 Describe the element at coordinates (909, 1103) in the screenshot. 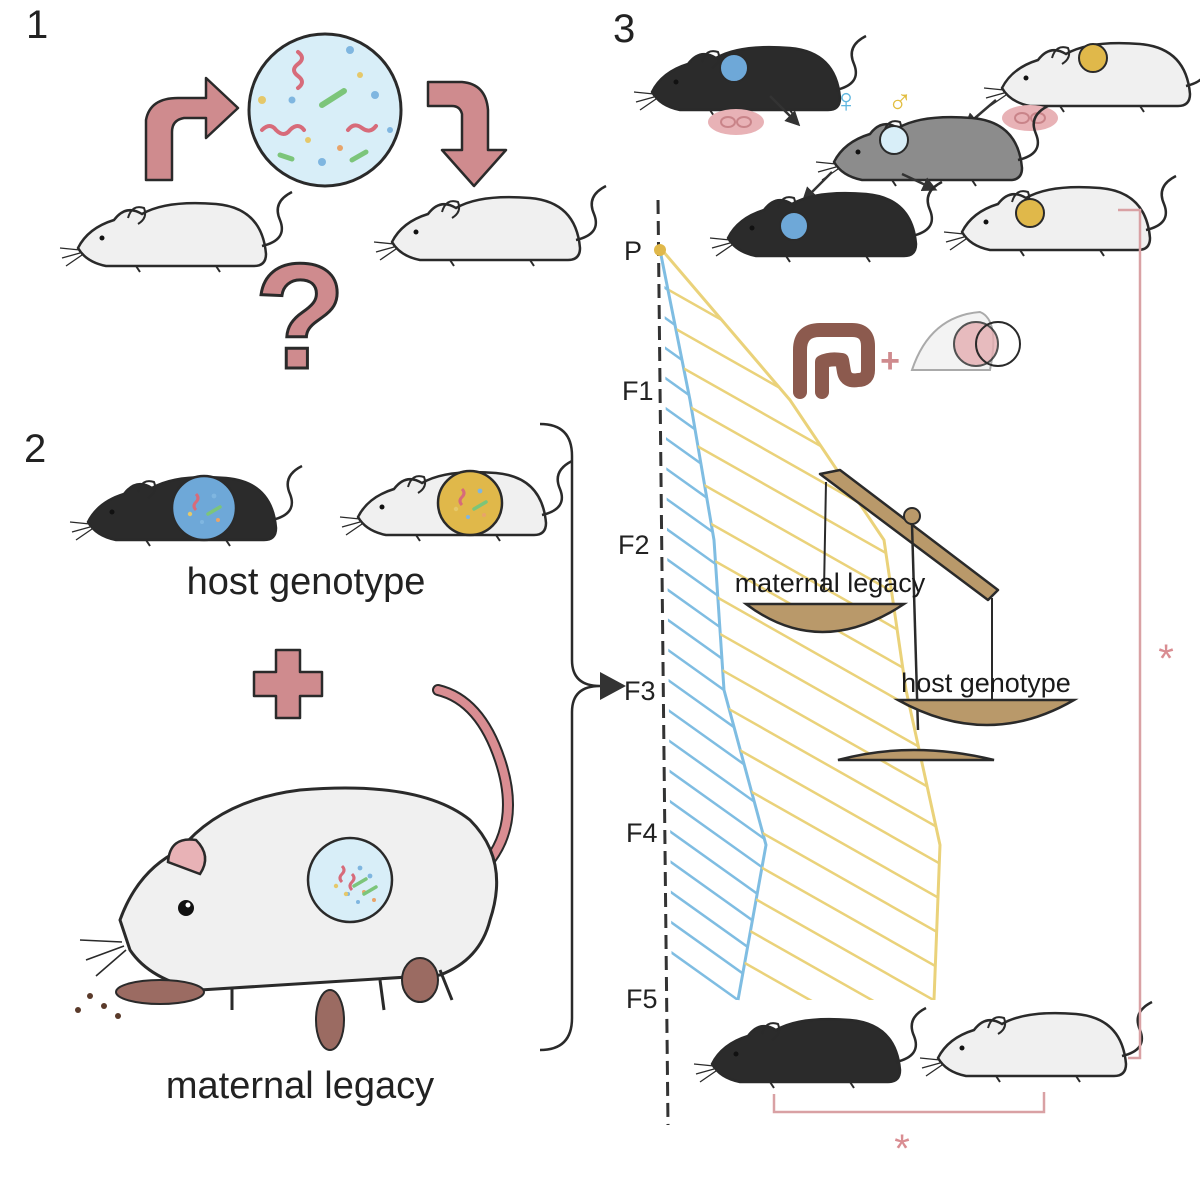

I see `bottom-significance-bracket` at that location.